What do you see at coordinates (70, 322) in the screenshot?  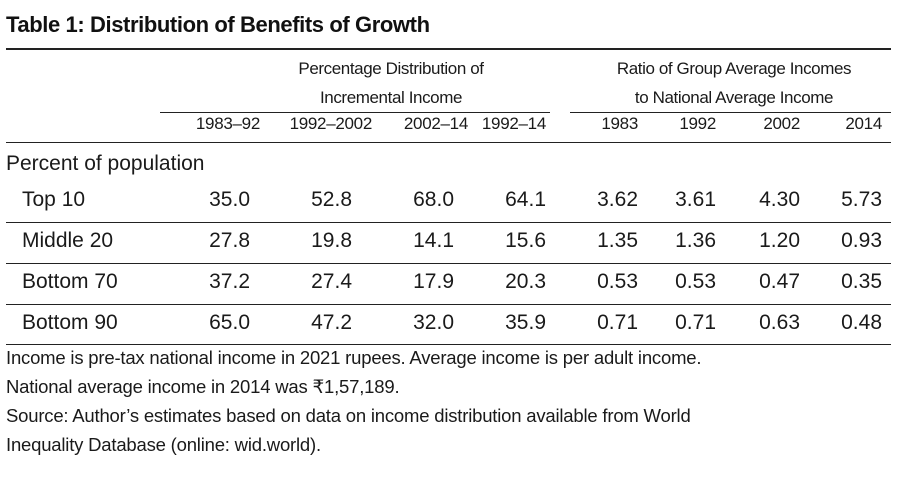 I see `row-label: Bottom 90` at bounding box center [70, 322].